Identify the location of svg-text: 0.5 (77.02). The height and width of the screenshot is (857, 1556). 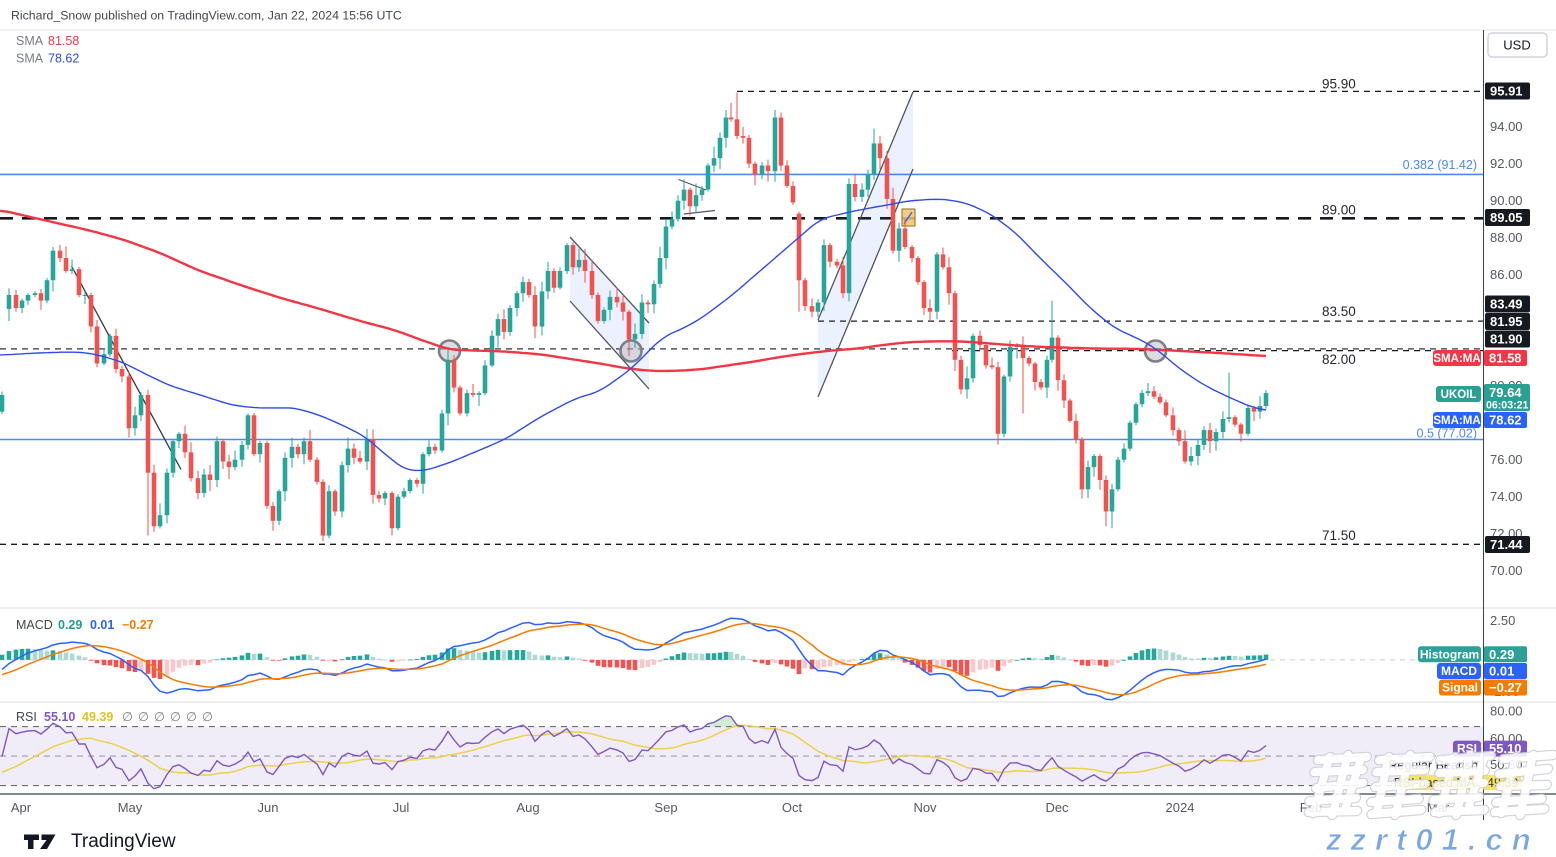
(1447, 434).